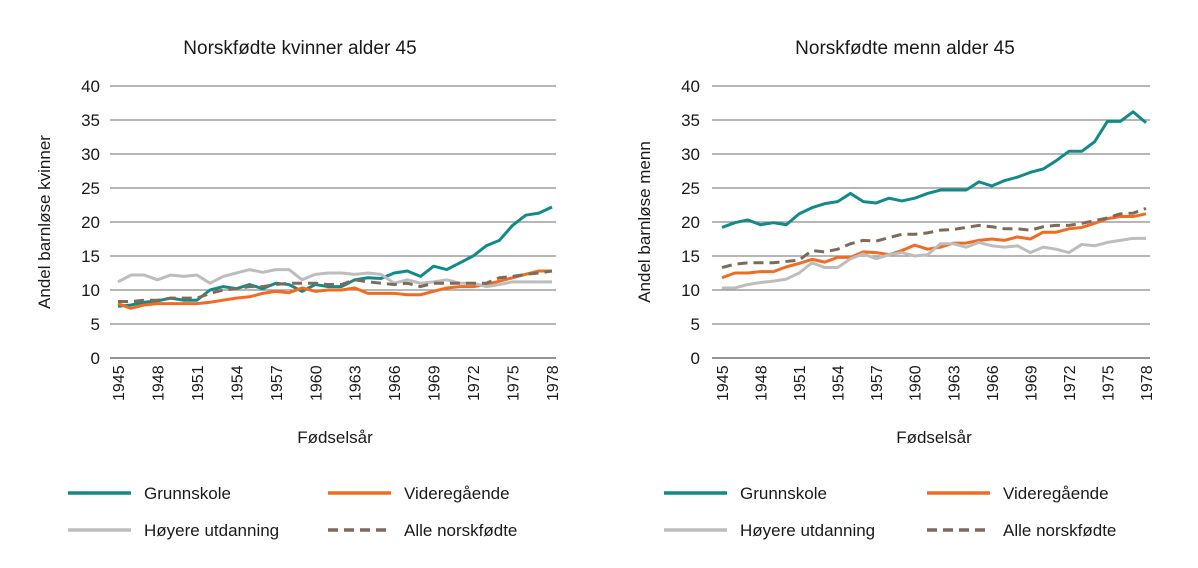  What do you see at coordinates (905, 48) in the screenshot?
I see `chart-title: Norskfødte menn alder 45` at bounding box center [905, 48].